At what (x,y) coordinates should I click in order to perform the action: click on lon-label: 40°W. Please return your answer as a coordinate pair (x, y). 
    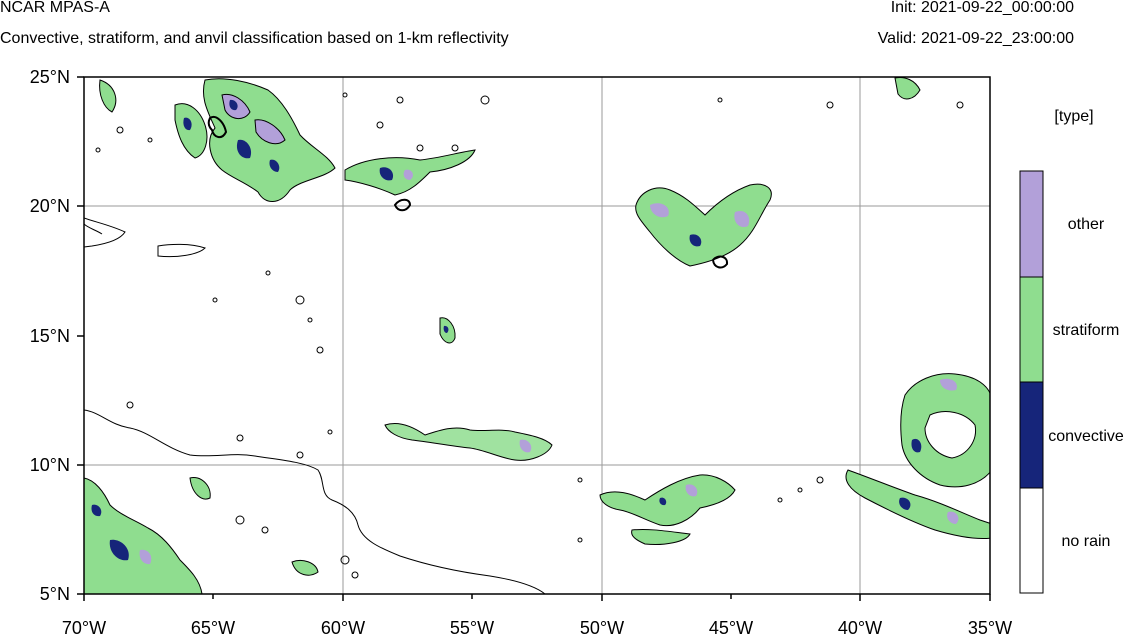
    Looking at the image, I should click on (860, 628).